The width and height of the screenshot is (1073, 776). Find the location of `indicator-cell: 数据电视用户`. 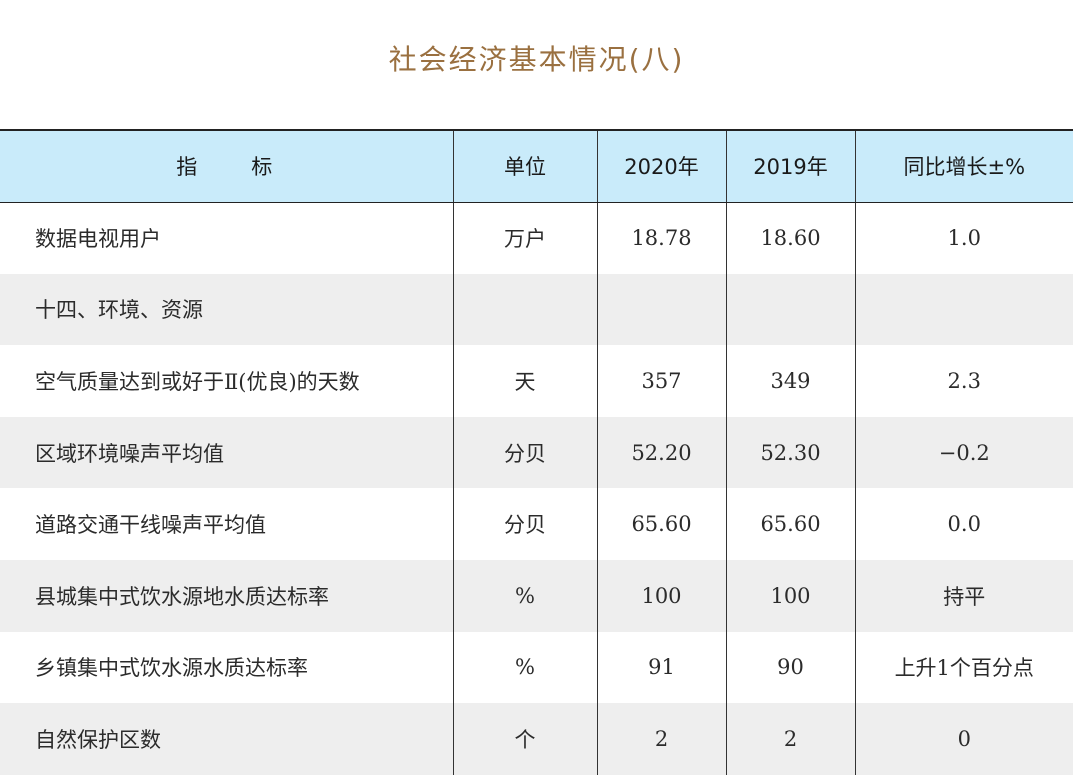

indicator-cell: 数据电视用户 is located at coordinates (98, 239).